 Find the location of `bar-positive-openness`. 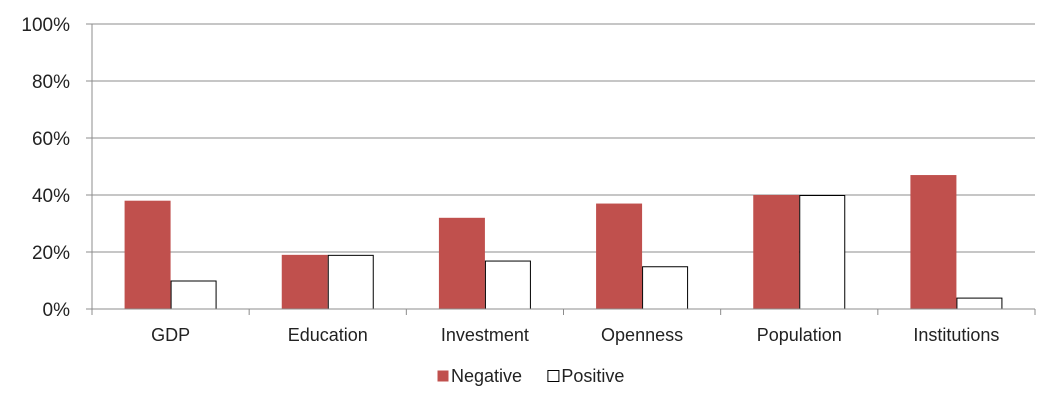

bar-positive-openness is located at coordinates (665, 288).